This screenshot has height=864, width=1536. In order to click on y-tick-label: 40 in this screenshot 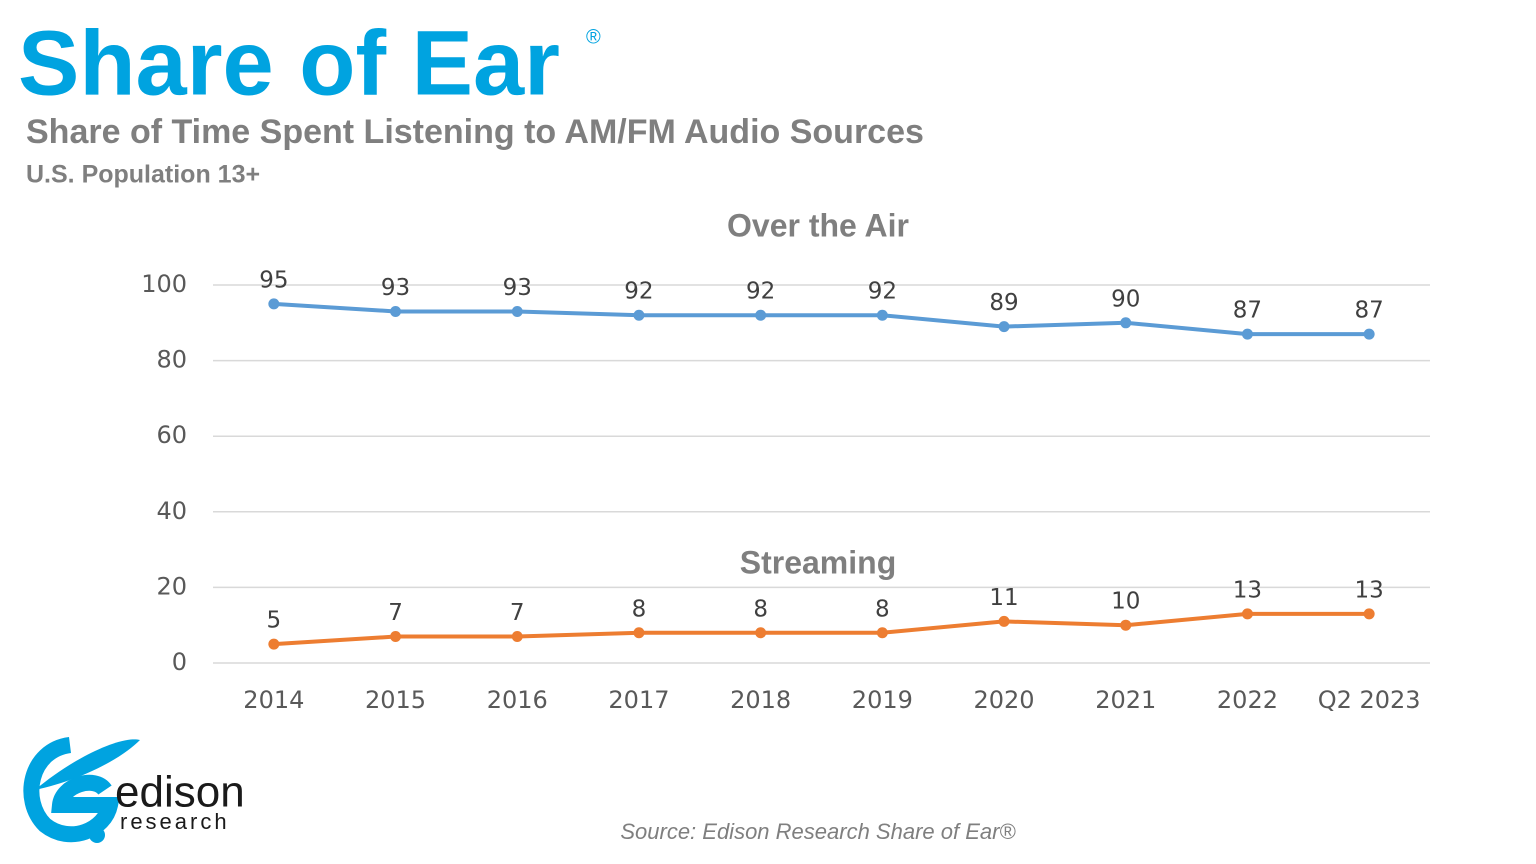, I will do `click(171, 511)`.